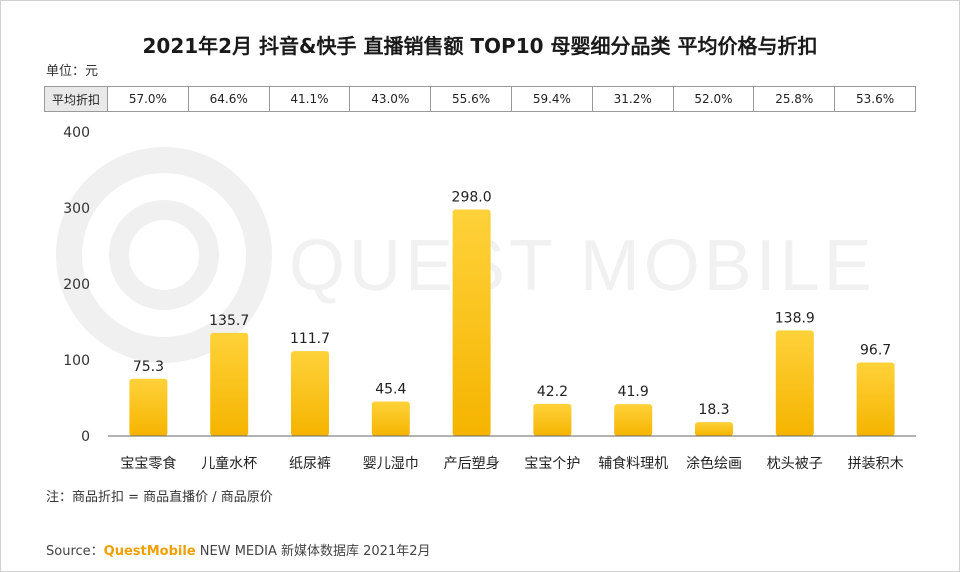 This screenshot has height=572, width=960. I want to click on x-tick-label: 产后塑身, so click(472, 464).